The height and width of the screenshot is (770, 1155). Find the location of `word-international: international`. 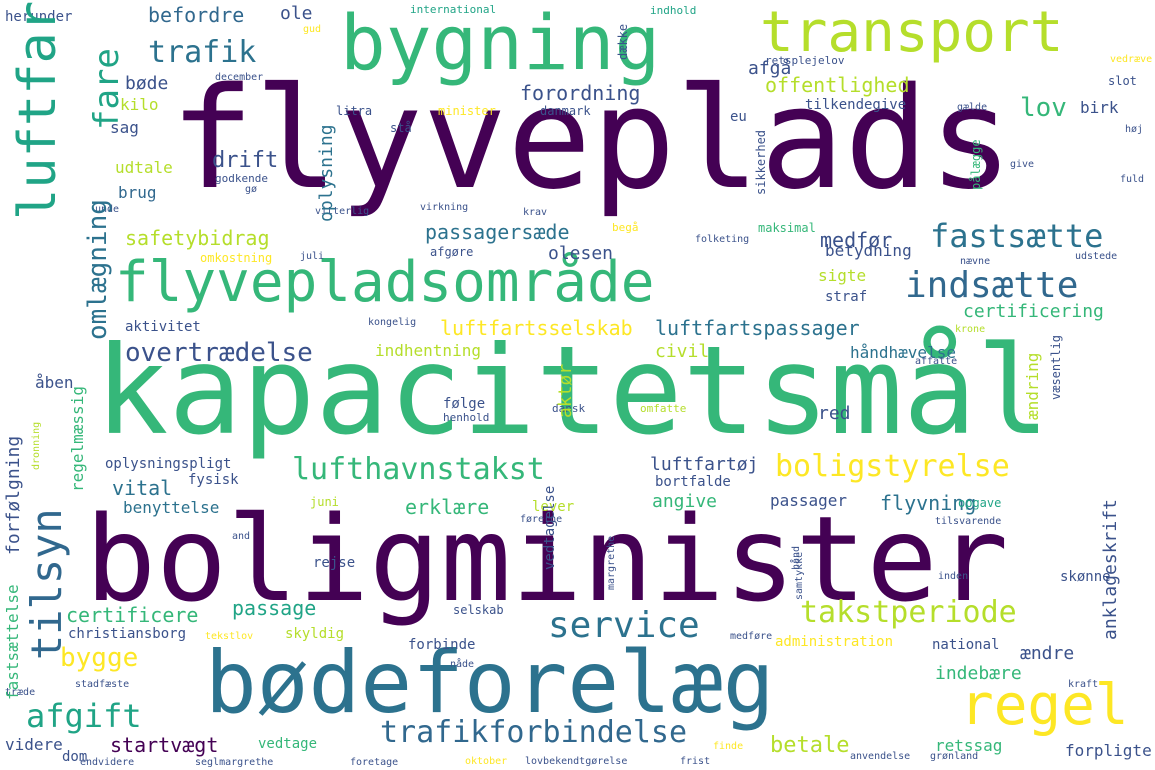

word-international: international is located at coordinates (453, 9).